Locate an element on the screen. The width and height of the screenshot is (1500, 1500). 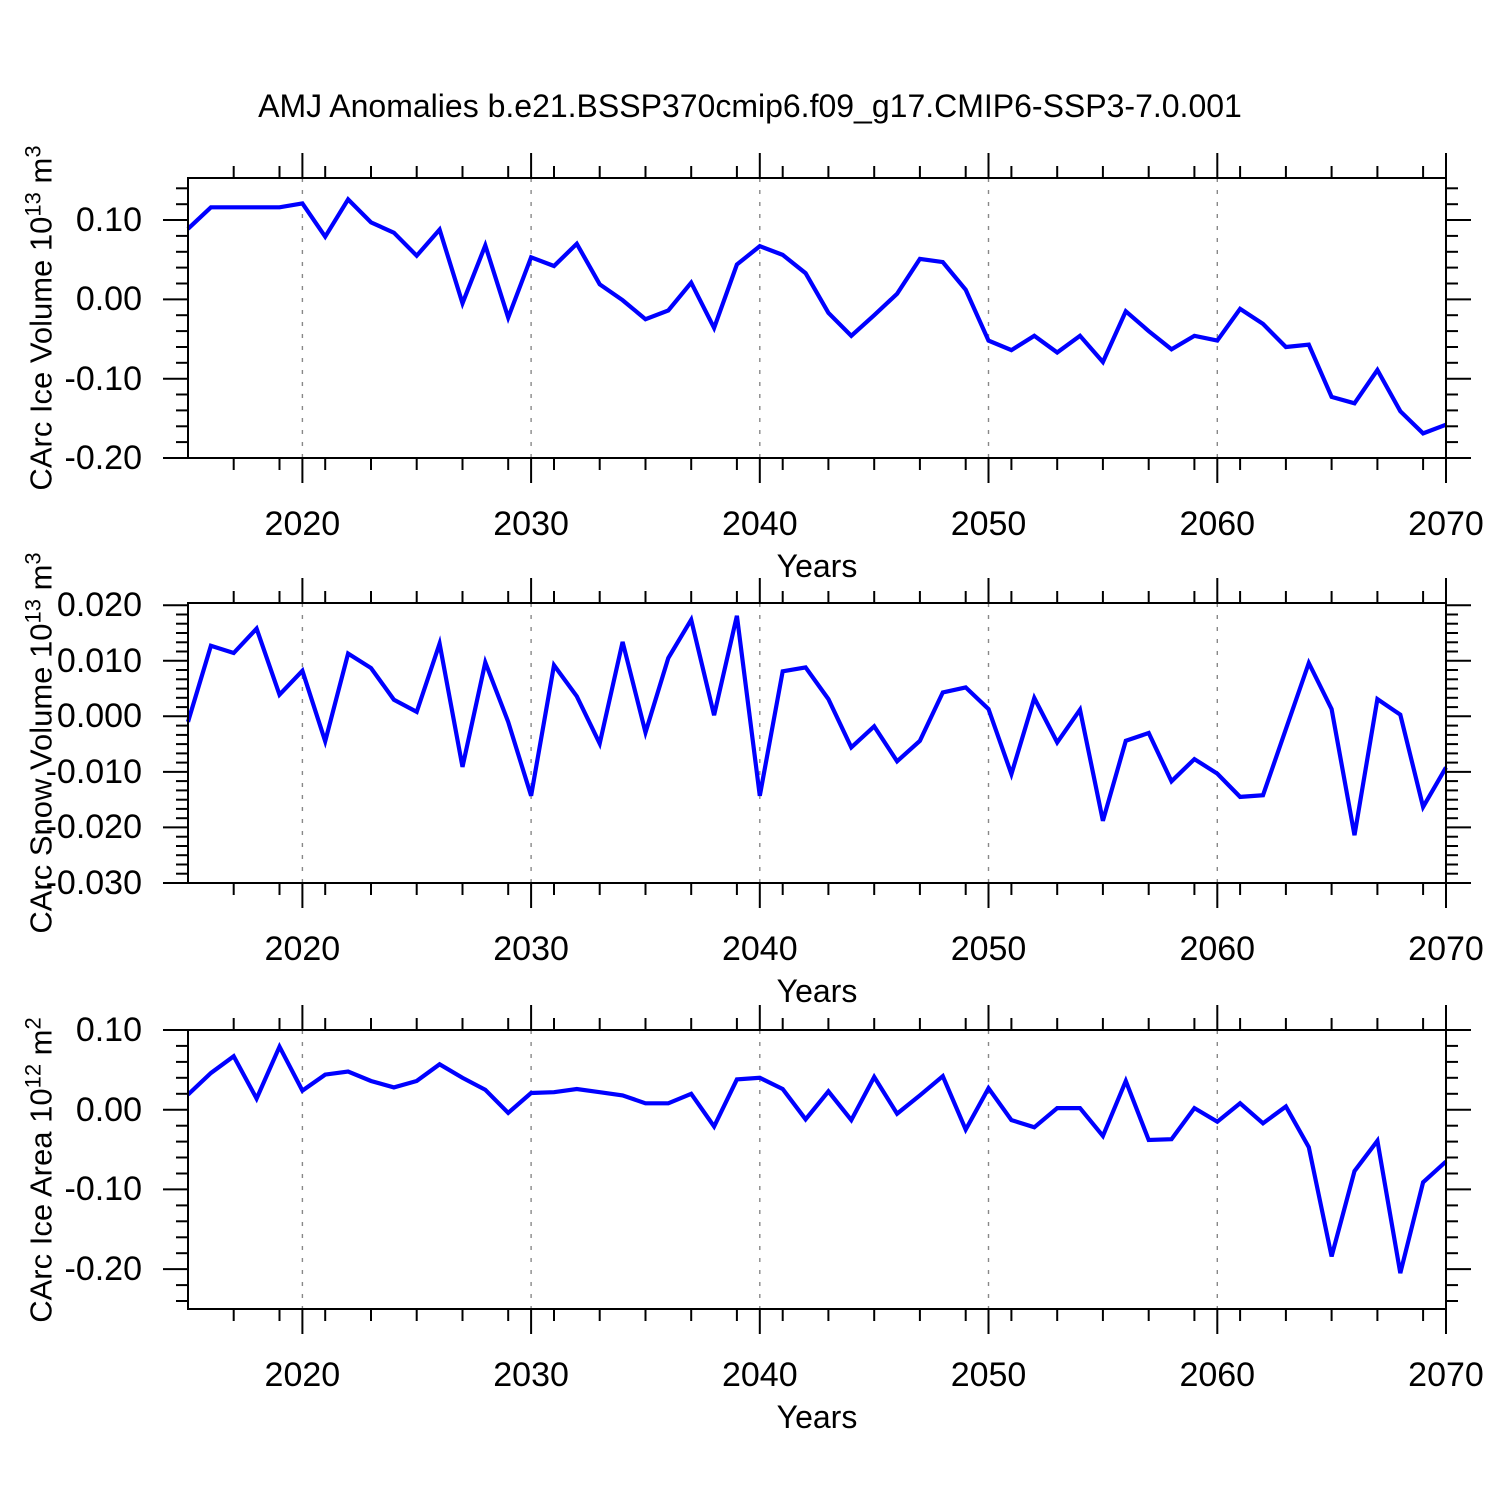
superscript: 2 is located at coordinates (33, 1022).